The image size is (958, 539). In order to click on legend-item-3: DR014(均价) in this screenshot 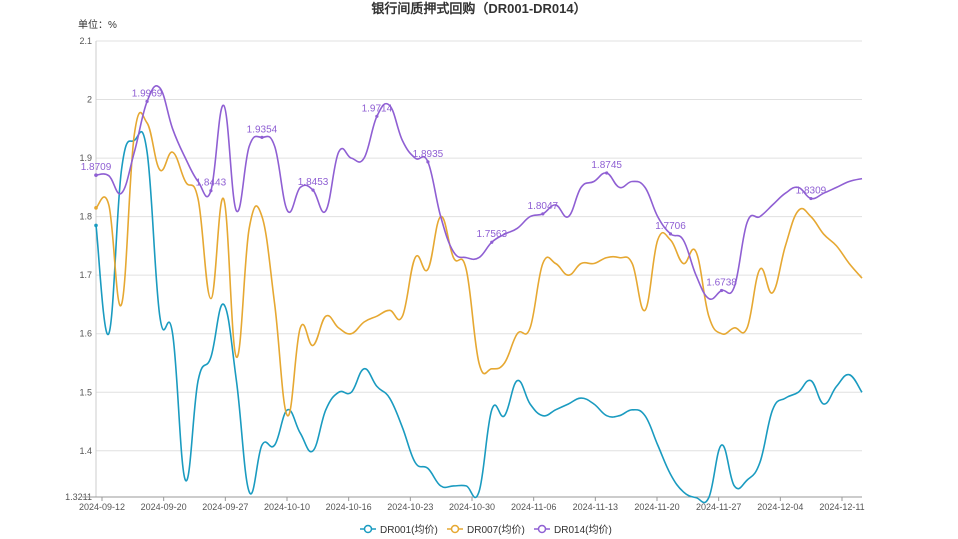, I will do `click(573, 530)`.